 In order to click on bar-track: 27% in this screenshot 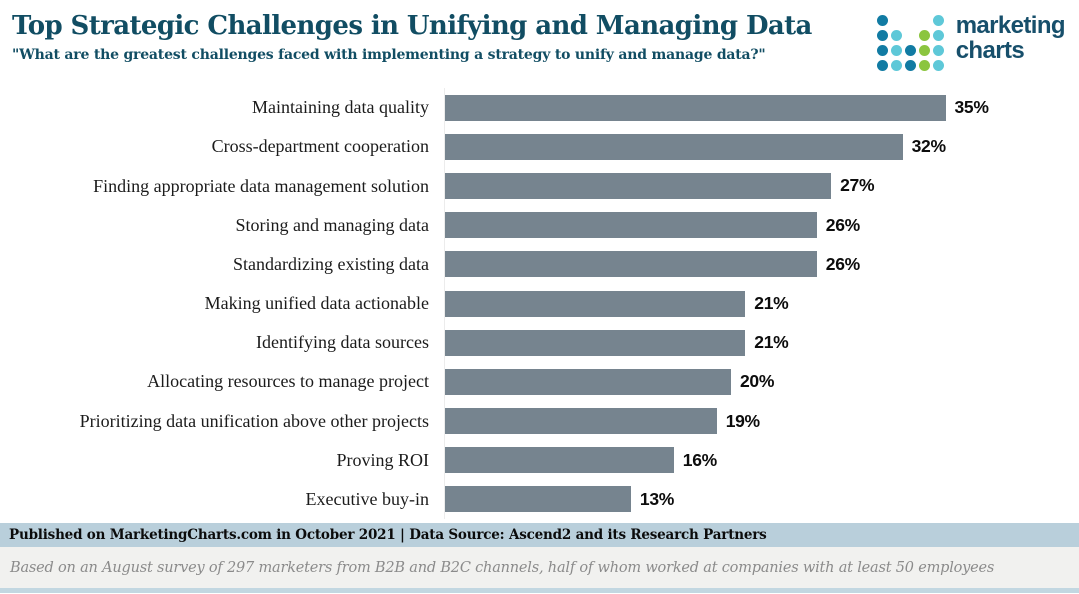, I will do `click(761, 186)`.